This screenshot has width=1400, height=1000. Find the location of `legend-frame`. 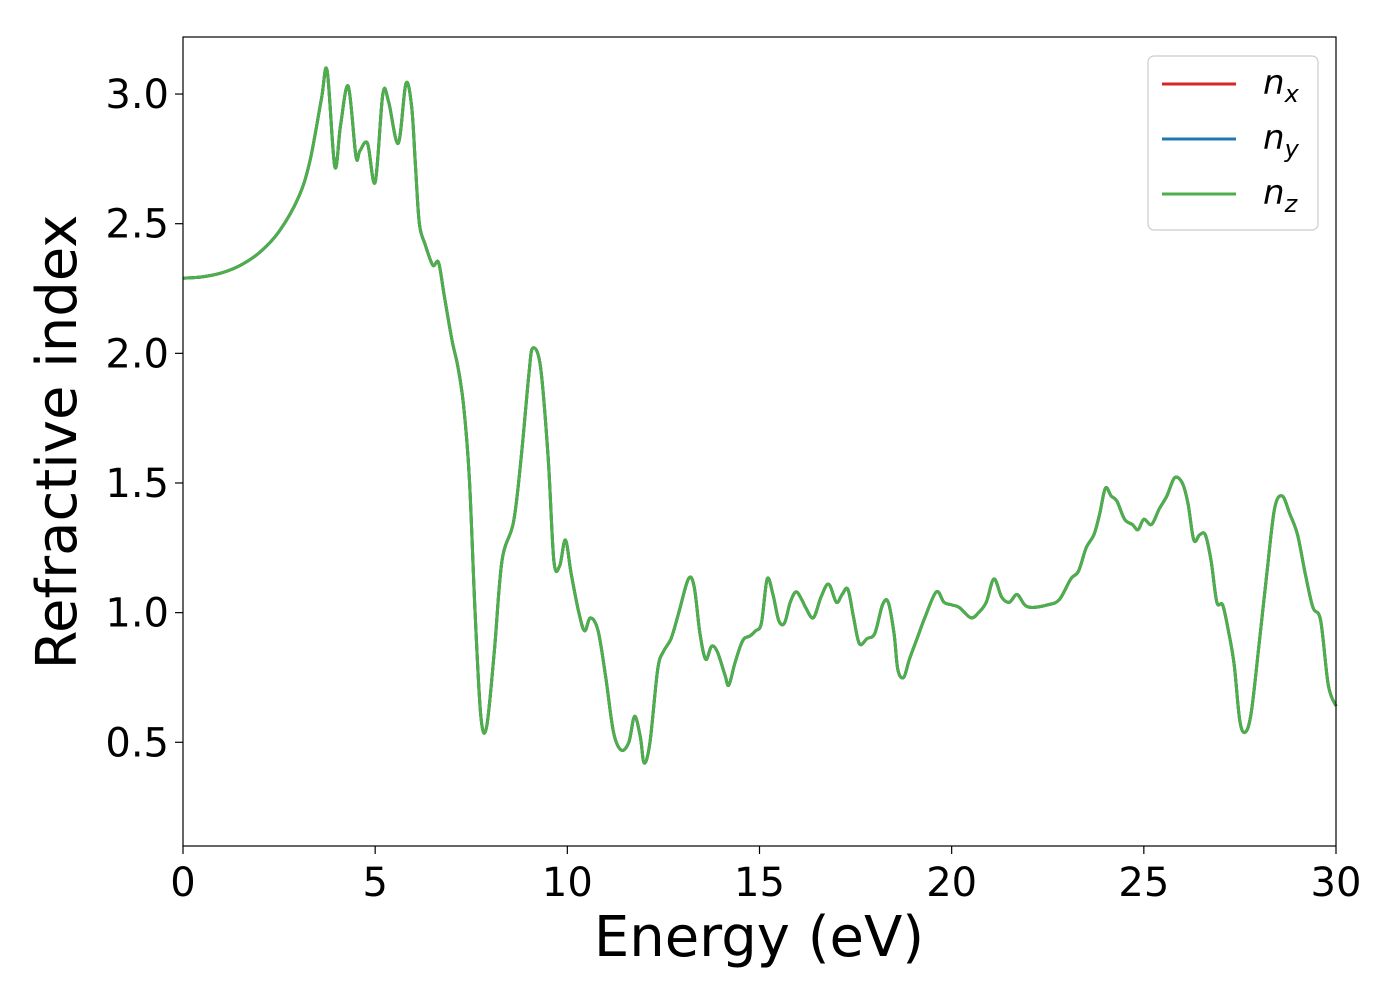

legend-frame is located at coordinates (1233, 143).